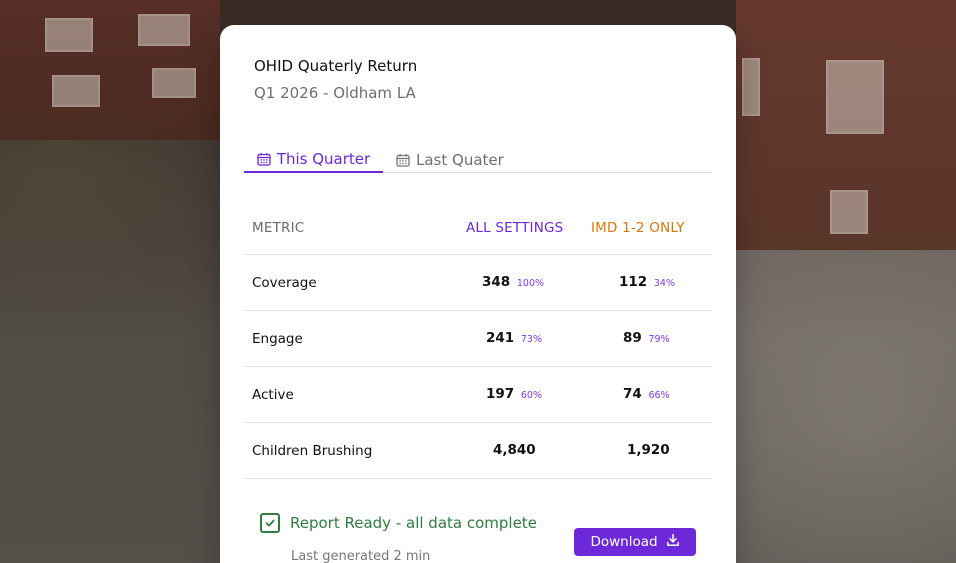 The height and width of the screenshot is (563, 956). Describe the element at coordinates (632, 338) in the screenshot. I see `value-number: 89` at that location.